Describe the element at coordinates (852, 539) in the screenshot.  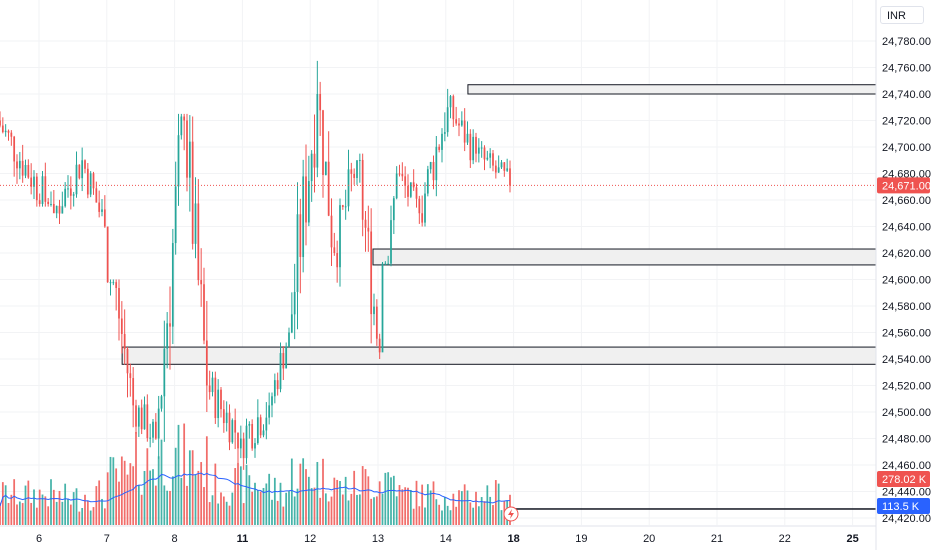
I see `x-tick-label: 25` at that location.